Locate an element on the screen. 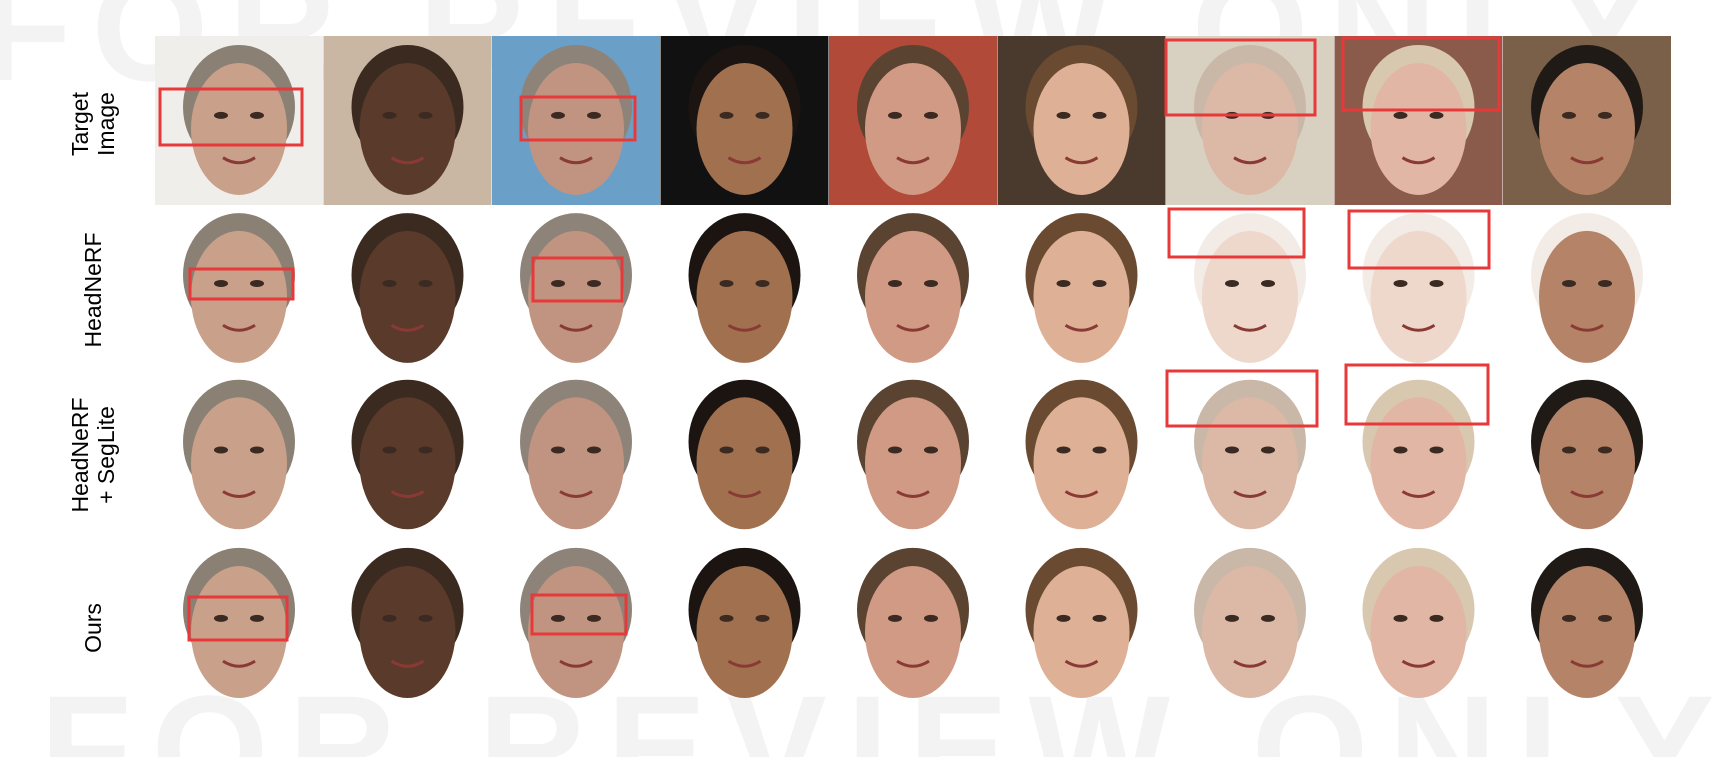 The height and width of the screenshot is (757, 1716). row-label: Ours is located at coordinates (93, 628).